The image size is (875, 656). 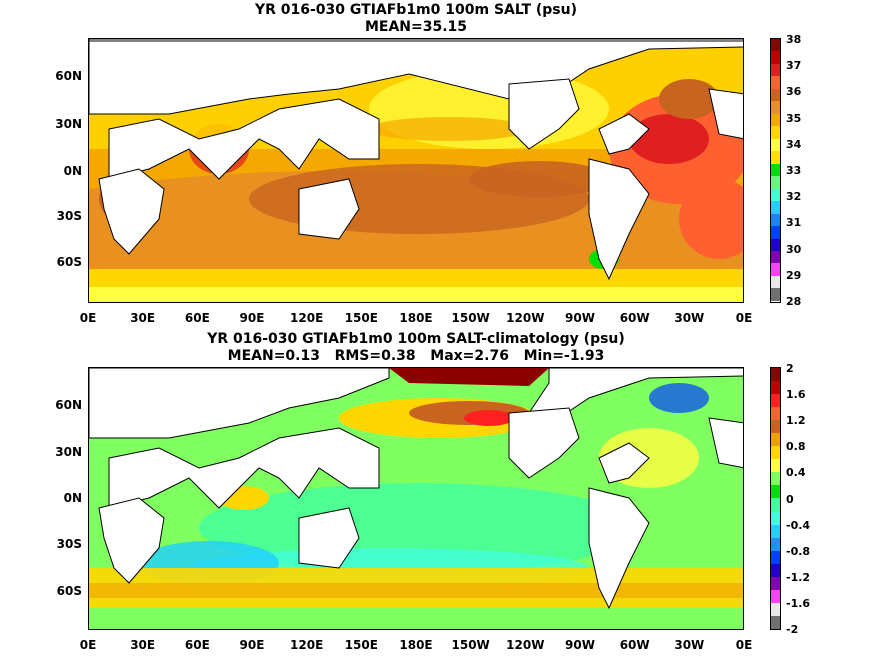 I want to click on colorbar-label: 2, so click(x=790, y=368).